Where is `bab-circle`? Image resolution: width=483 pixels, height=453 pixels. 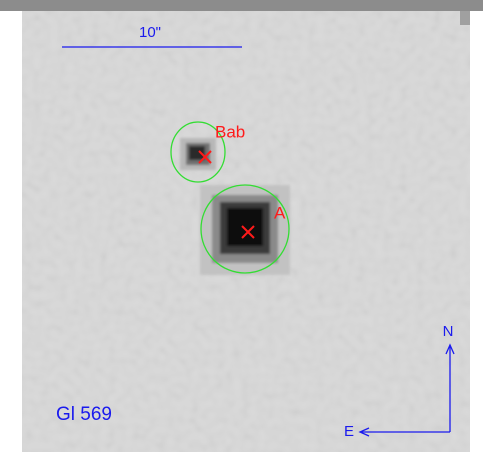
bab-circle is located at coordinates (198, 152).